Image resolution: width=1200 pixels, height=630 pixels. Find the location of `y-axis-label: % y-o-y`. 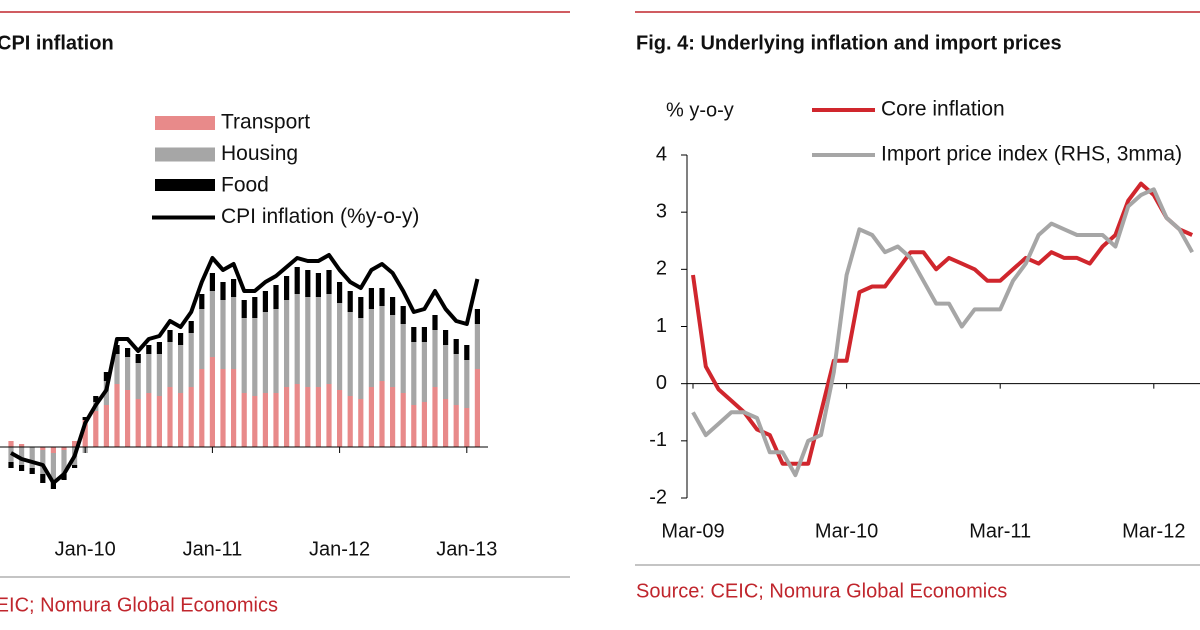

y-axis-label: % y-o-y is located at coordinates (700, 110).